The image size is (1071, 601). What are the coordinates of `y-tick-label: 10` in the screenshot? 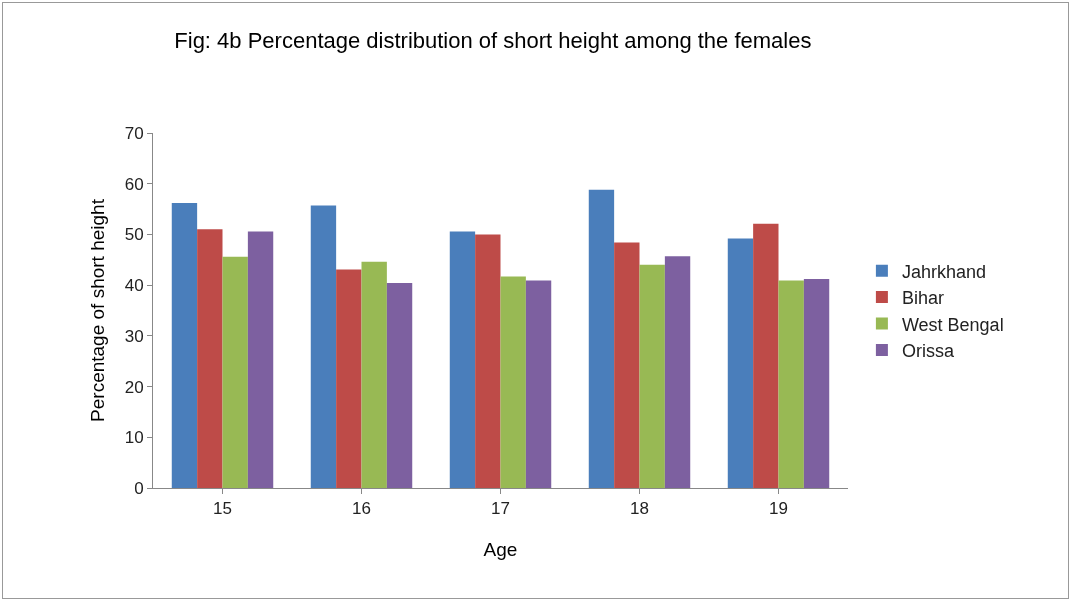 It's located at (134, 438).